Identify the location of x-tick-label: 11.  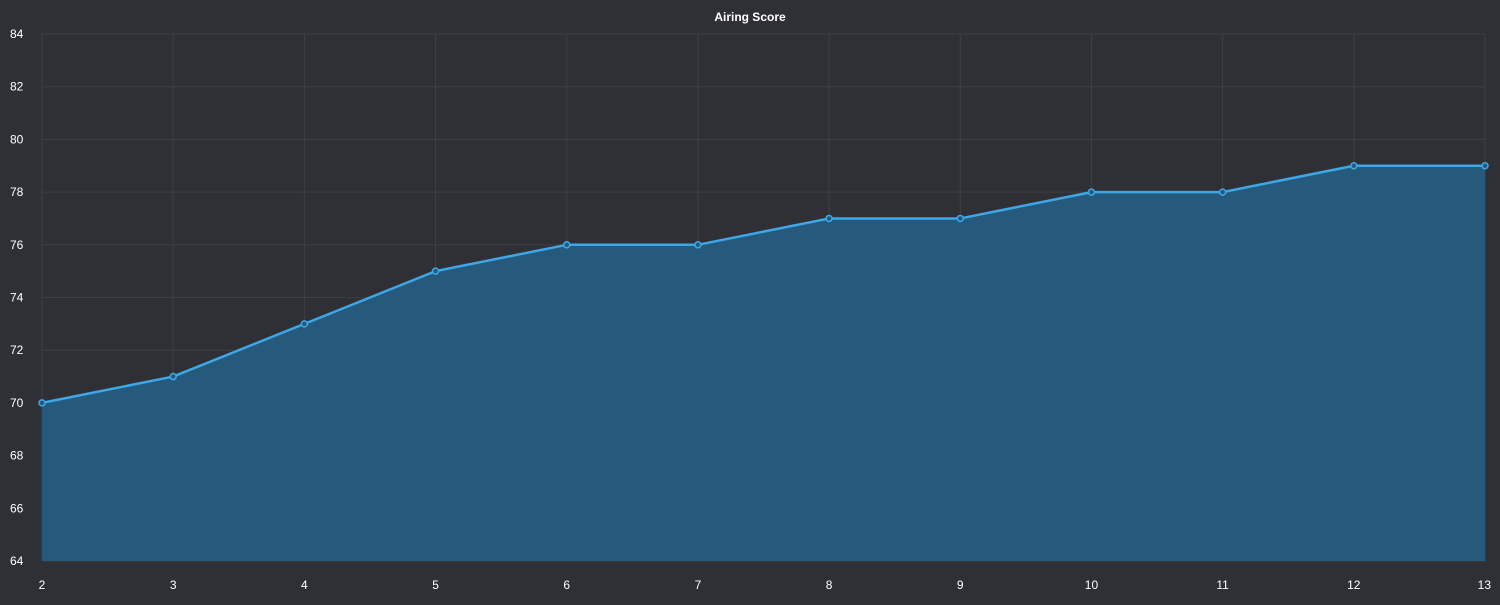
(1222, 585).